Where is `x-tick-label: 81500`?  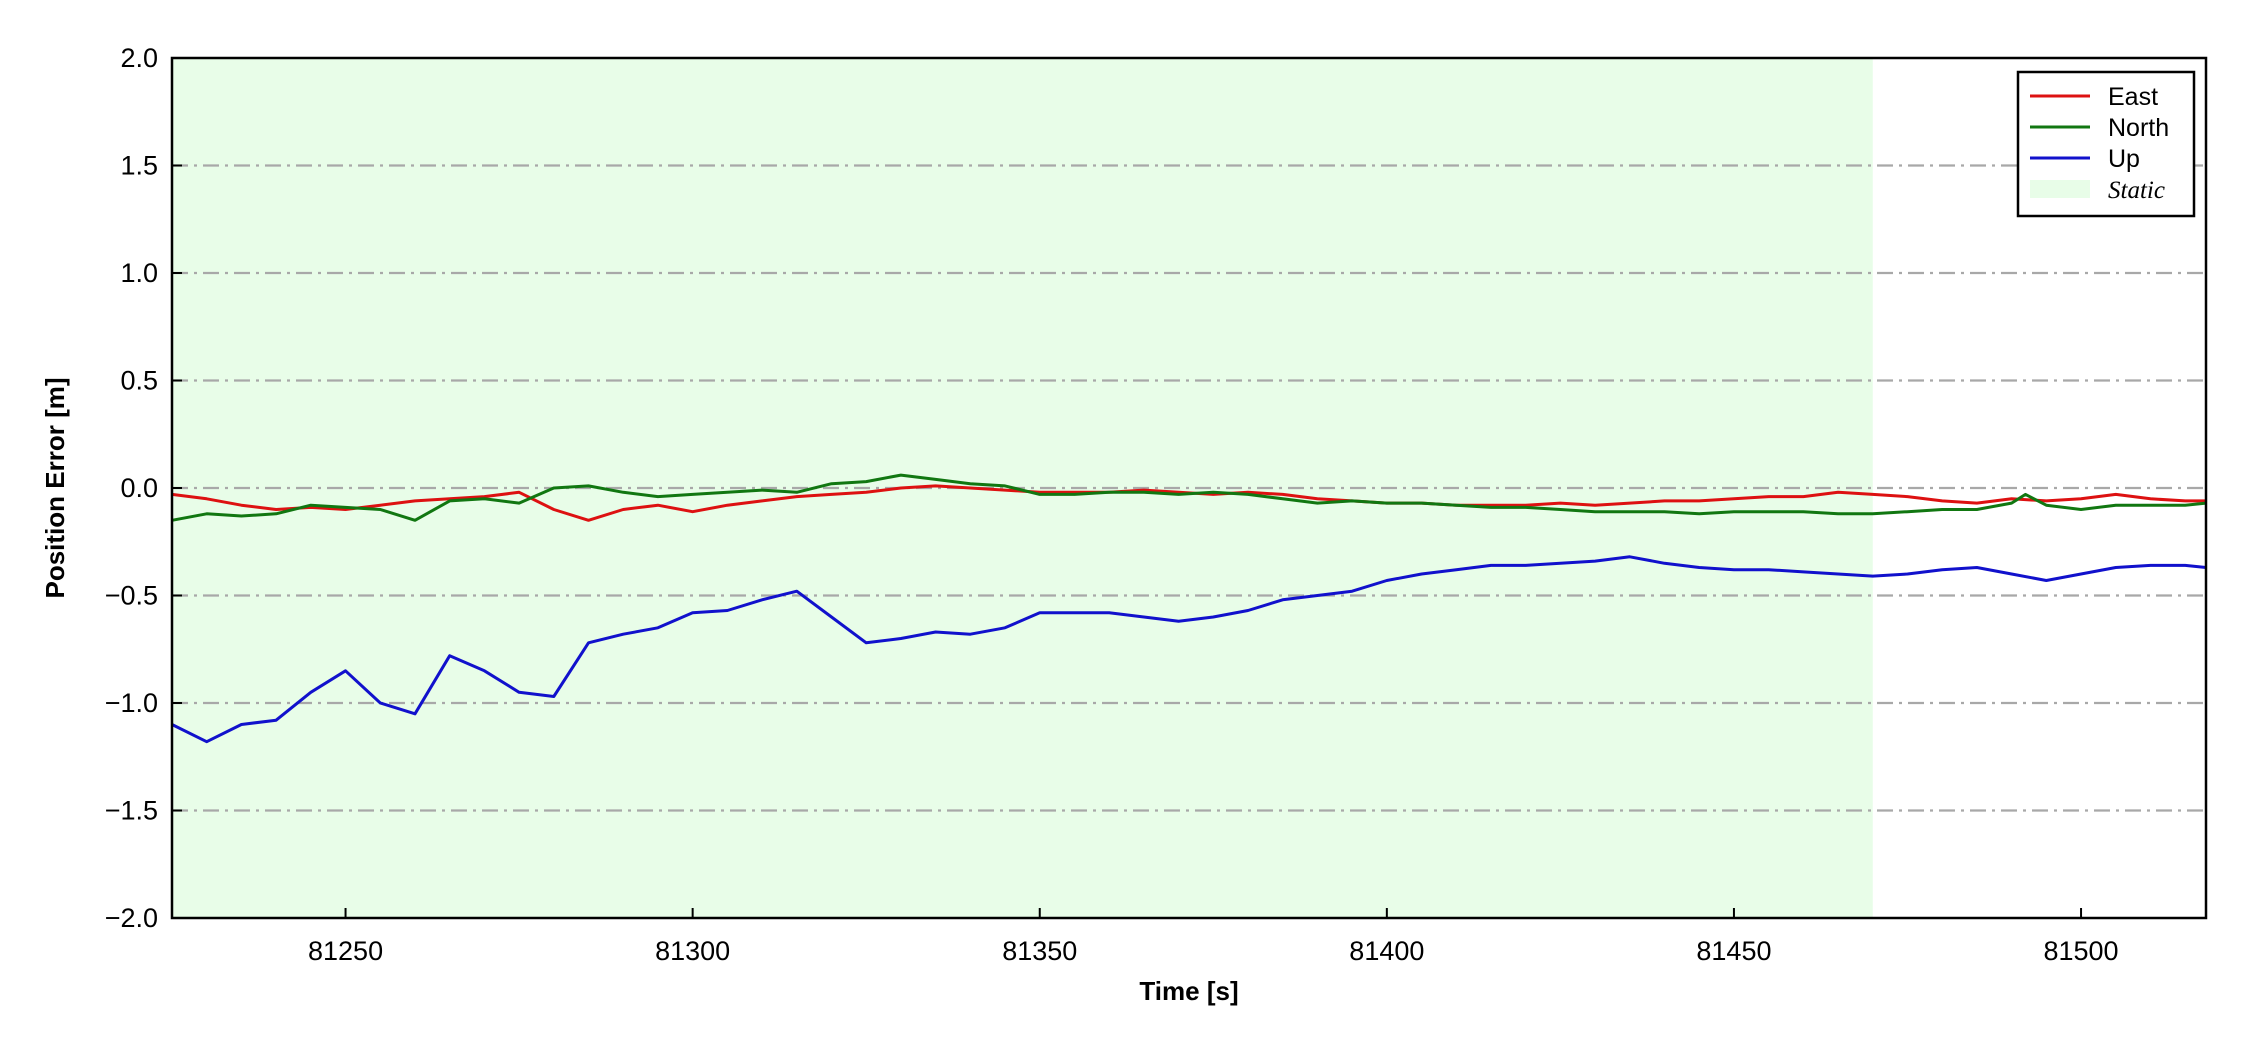 x-tick-label: 81500 is located at coordinates (2080, 951).